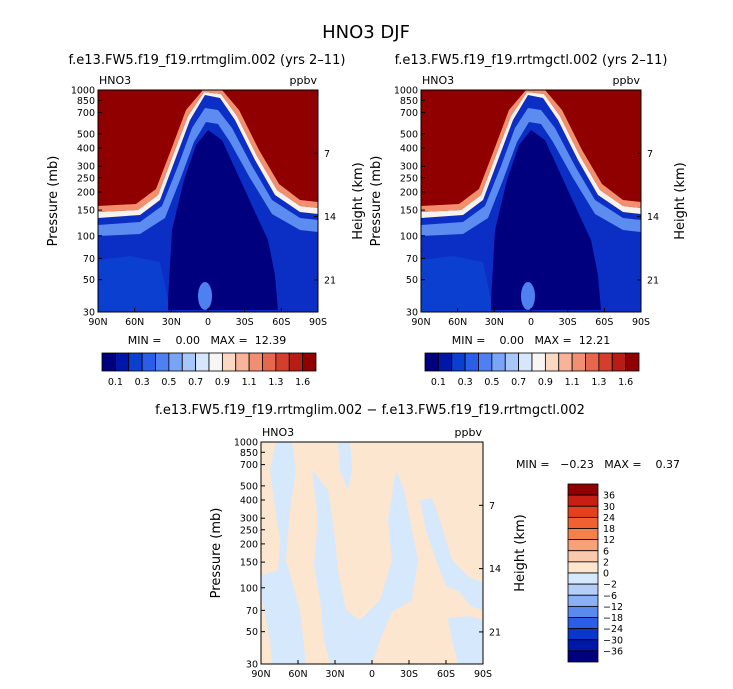 This screenshot has height=689, width=733. What do you see at coordinates (465, 640) in the screenshot?
I see `panel-3-negative-region-e` at bounding box center [465, 640].